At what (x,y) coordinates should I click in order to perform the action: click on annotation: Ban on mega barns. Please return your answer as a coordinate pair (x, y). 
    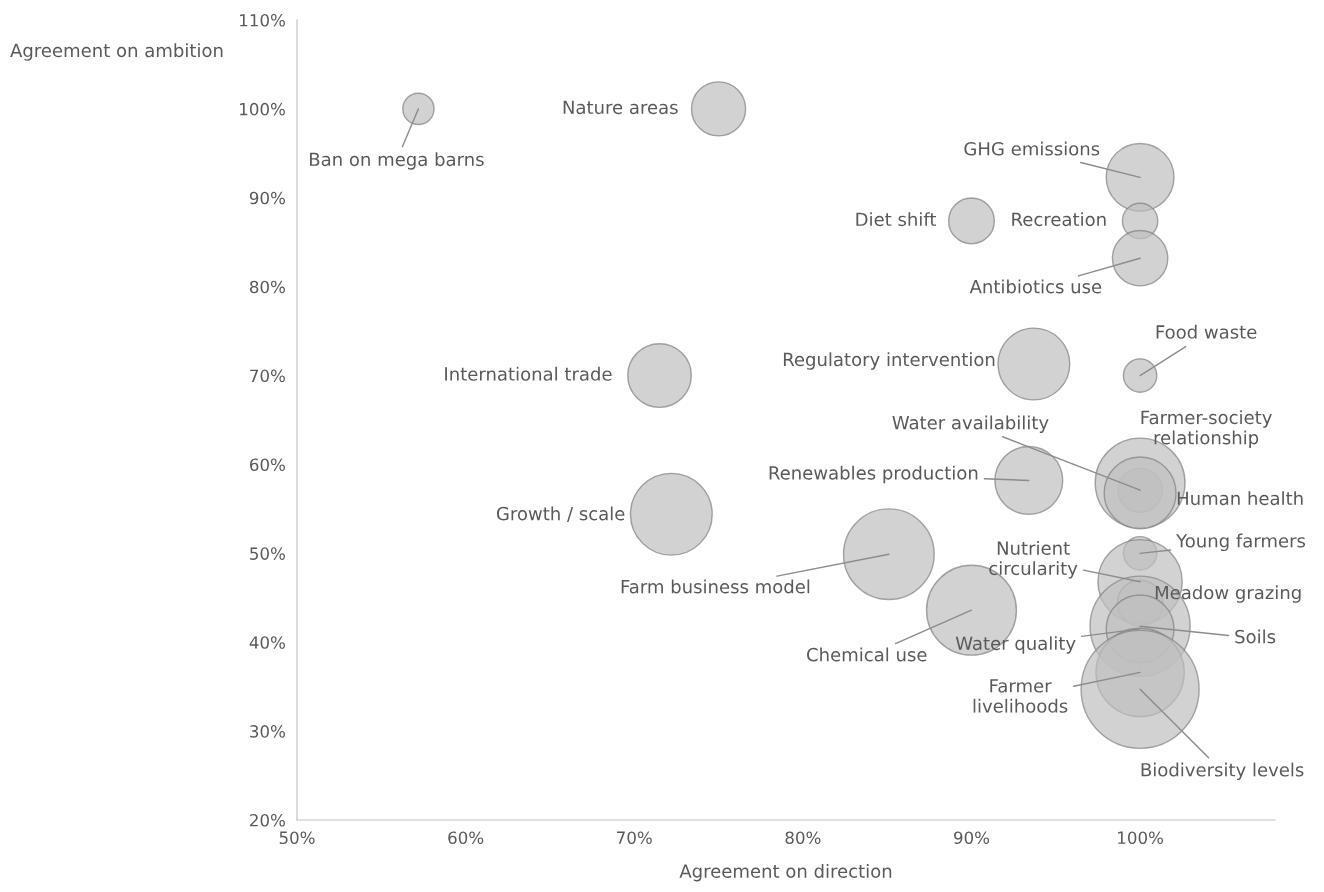
    Looking at the image, I should click on (397, 161).